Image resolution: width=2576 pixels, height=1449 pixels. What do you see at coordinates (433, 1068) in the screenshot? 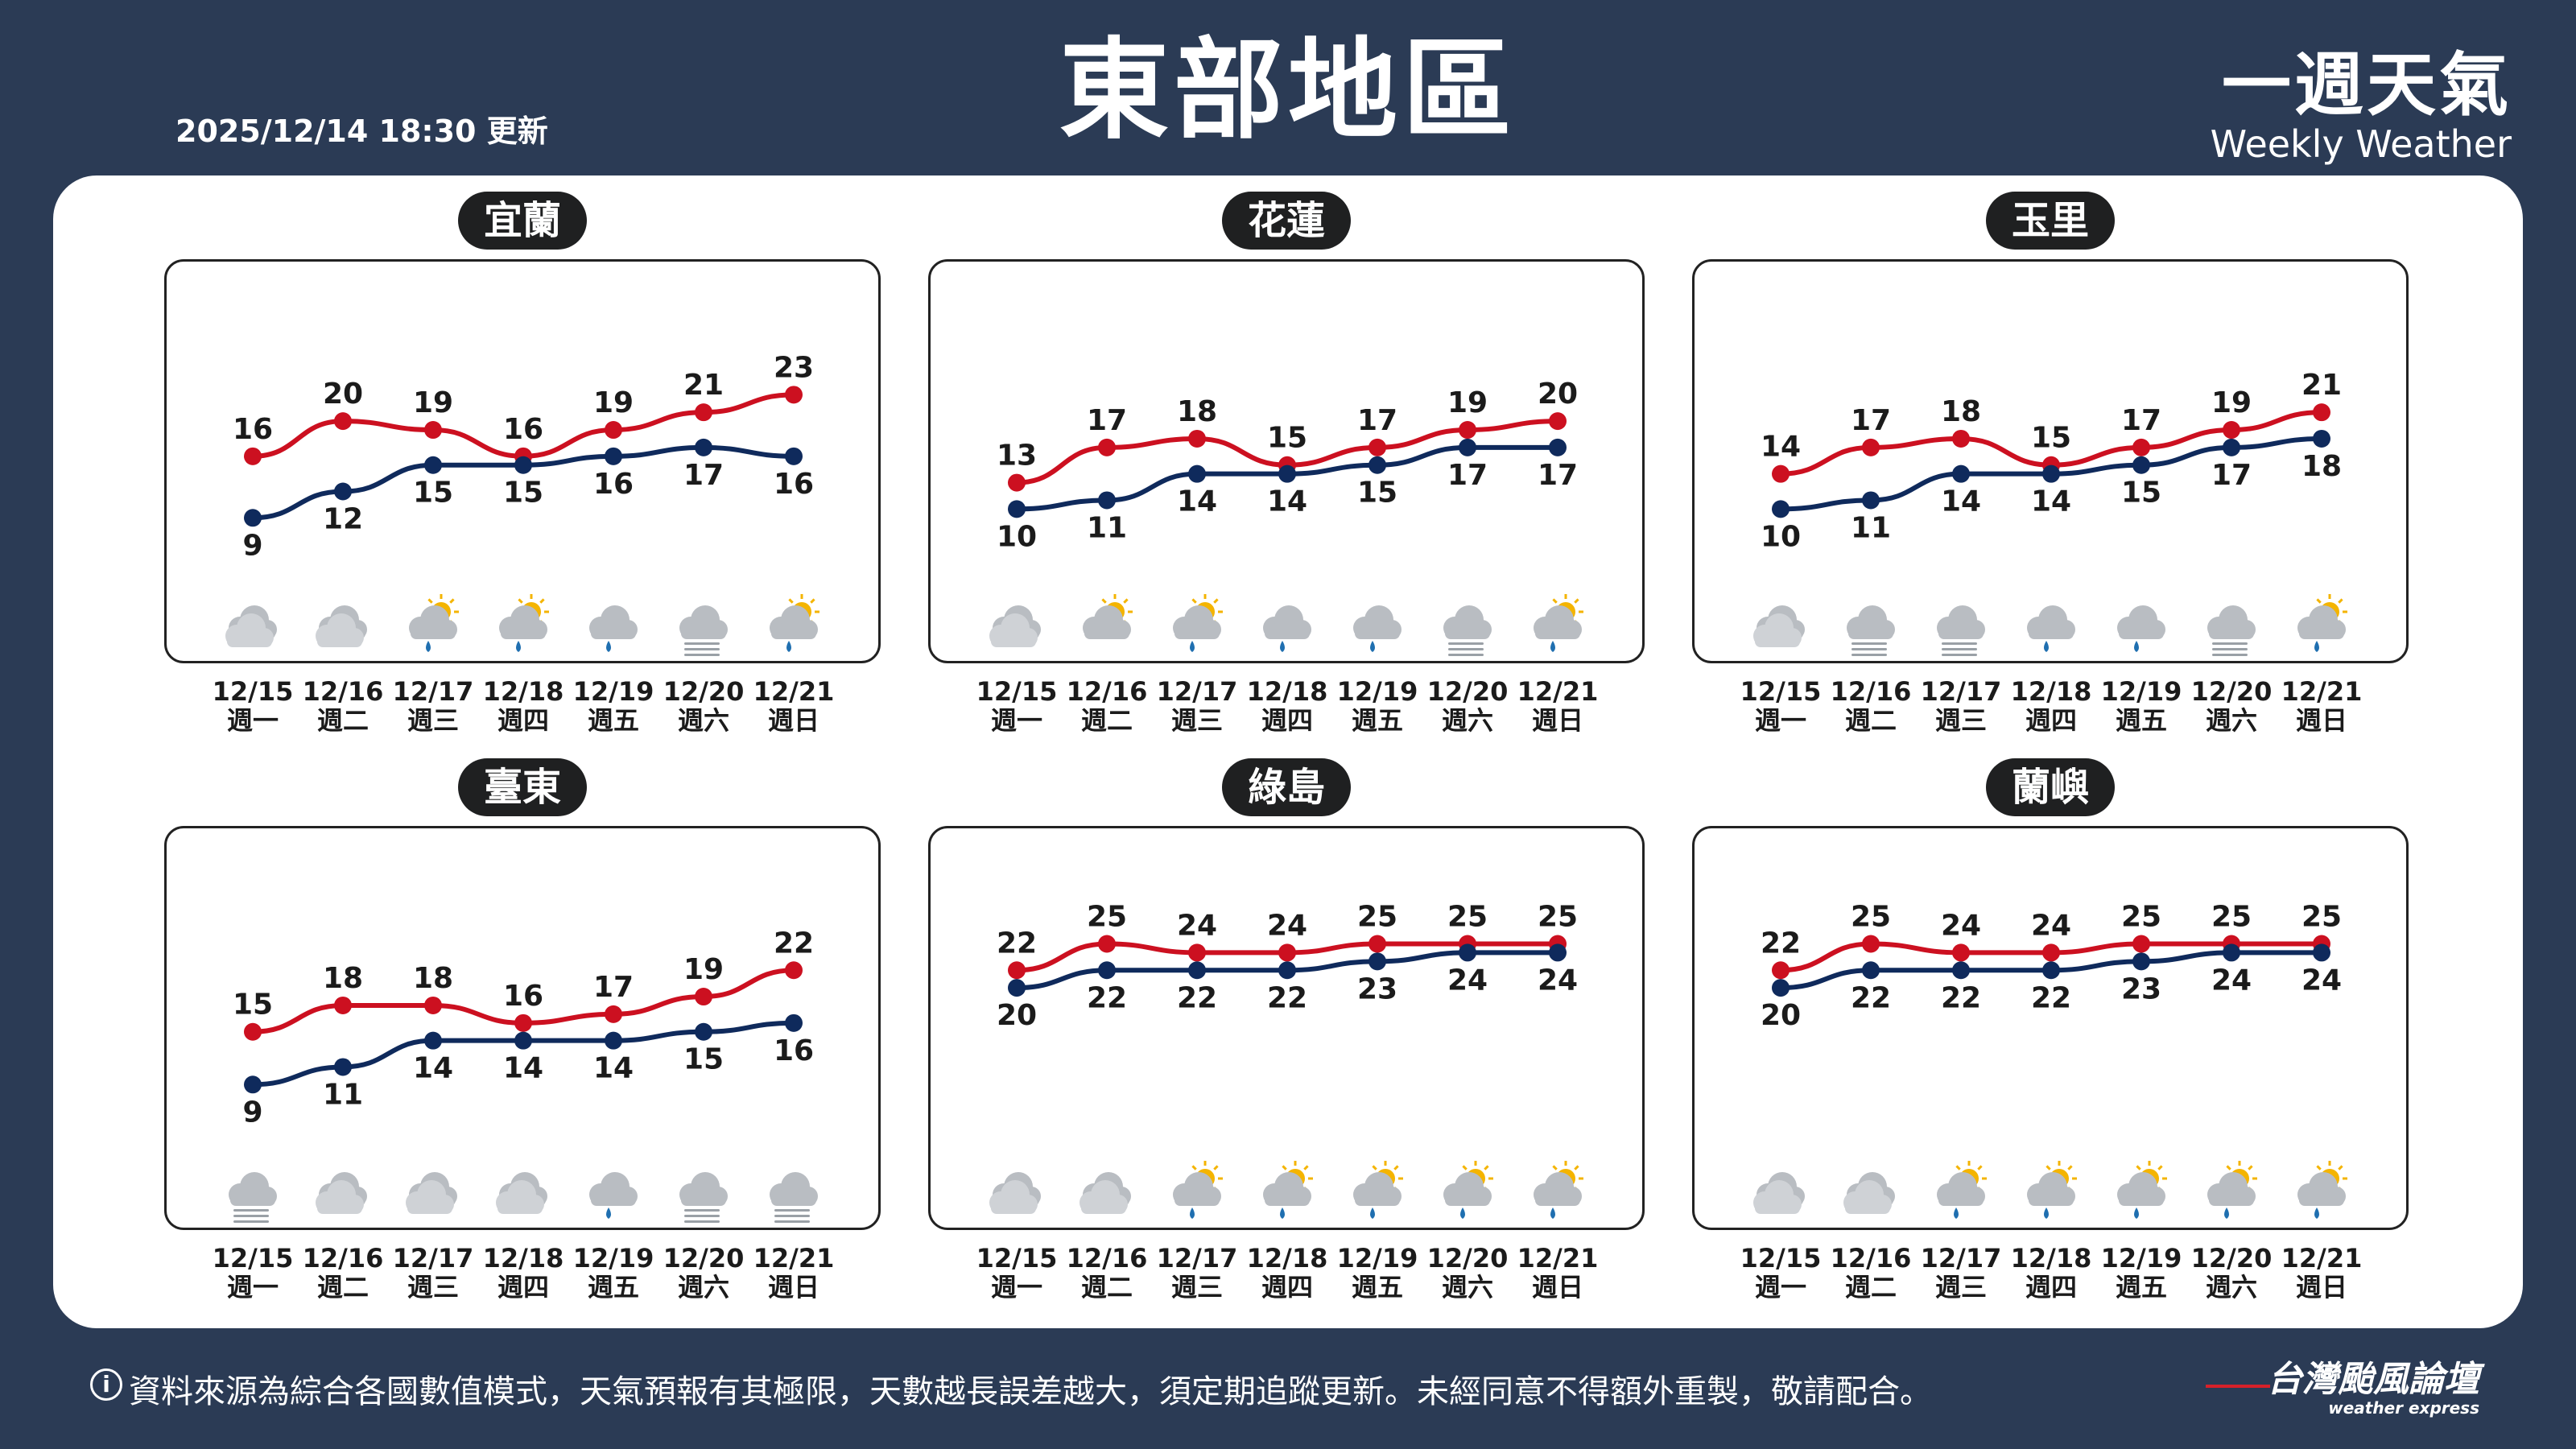
I see `low-temp-label: 14` at bounding box center [433, 1068].